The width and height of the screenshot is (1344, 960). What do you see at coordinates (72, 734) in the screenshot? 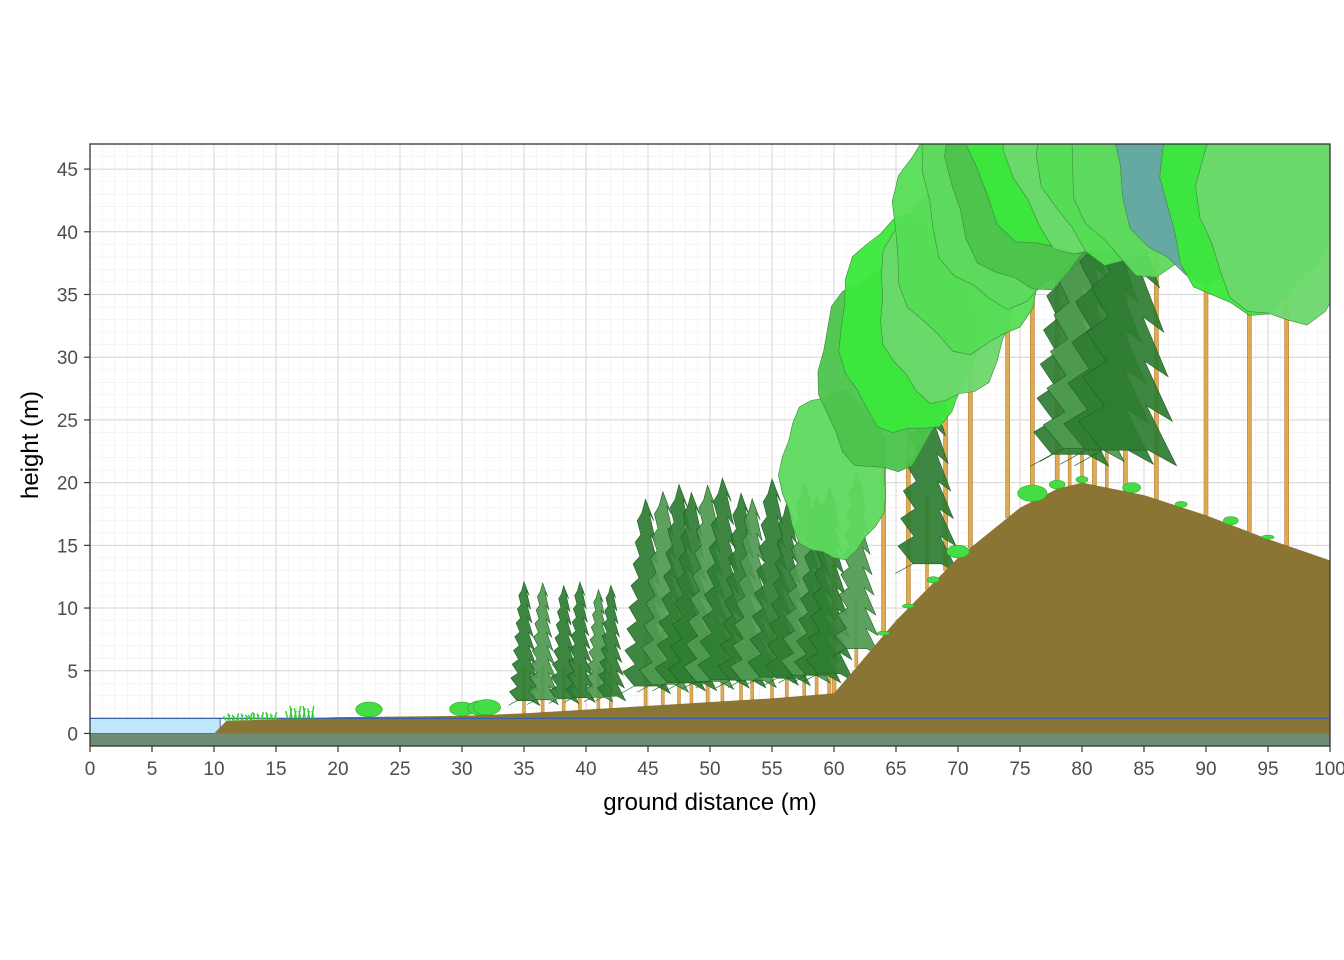
I see `y-tick-label: 0` at bounding box center [72, 734].